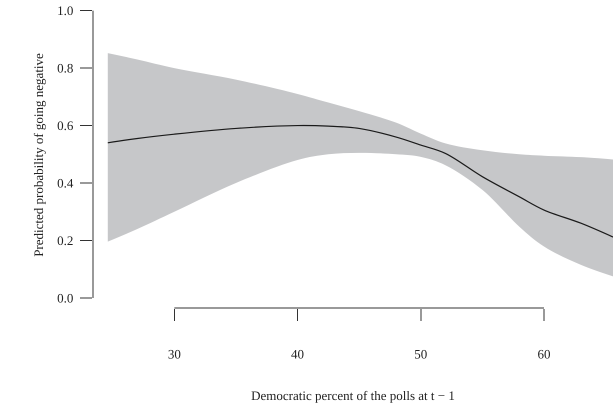 Image resolution: width=613 pixels, height=414 pixels. What do you see at coordinates (65, 126) in the screenshot?
I see `y-tick-label: 0.6` at bounding box center [65, 126].